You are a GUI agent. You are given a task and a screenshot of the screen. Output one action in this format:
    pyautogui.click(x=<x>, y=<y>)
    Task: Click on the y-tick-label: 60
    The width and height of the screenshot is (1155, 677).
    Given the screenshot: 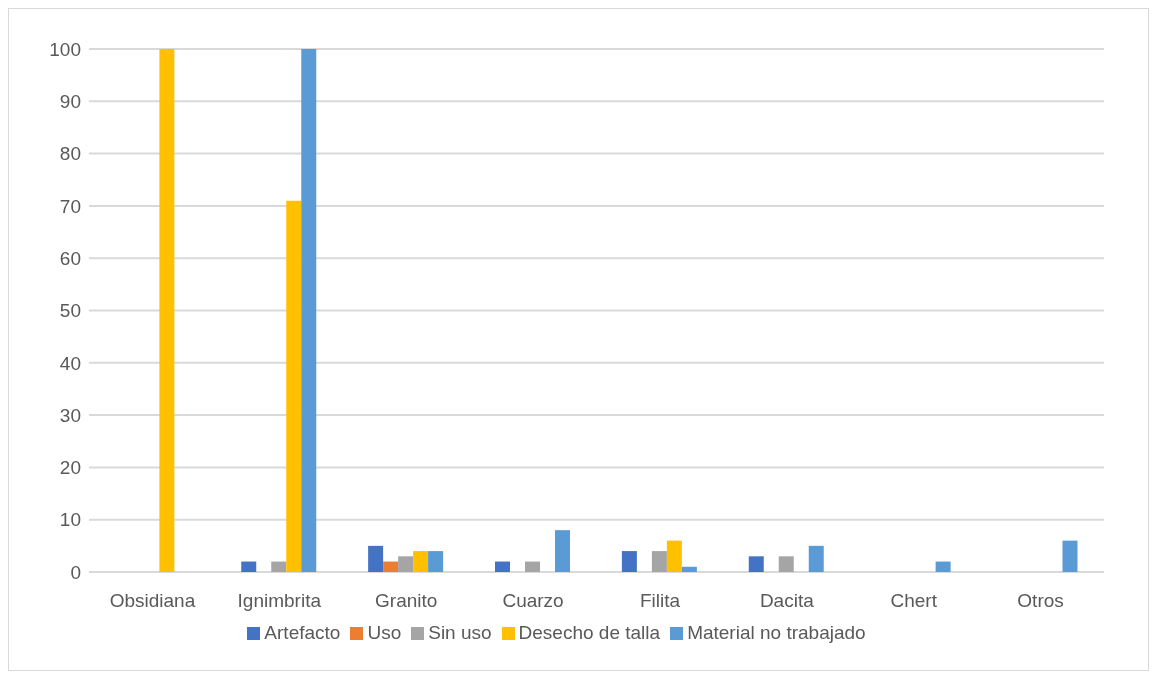 What is the action you would take?
    pyautogui.click(x=70, y=258)
    